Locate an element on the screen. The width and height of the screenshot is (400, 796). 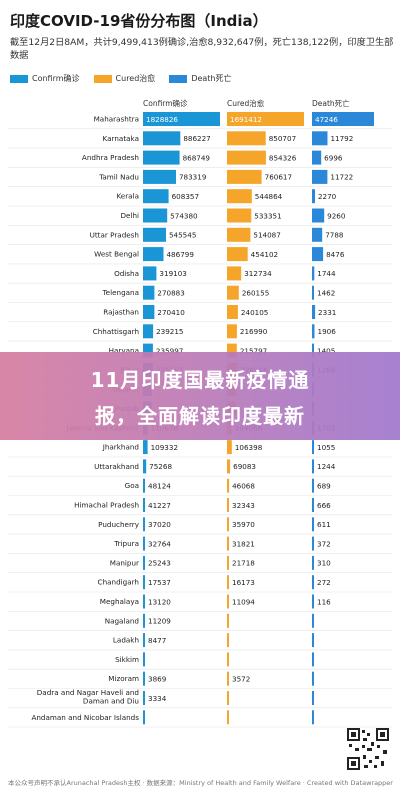
data-label-cured: 35970 is located at coordinates (243, 524).